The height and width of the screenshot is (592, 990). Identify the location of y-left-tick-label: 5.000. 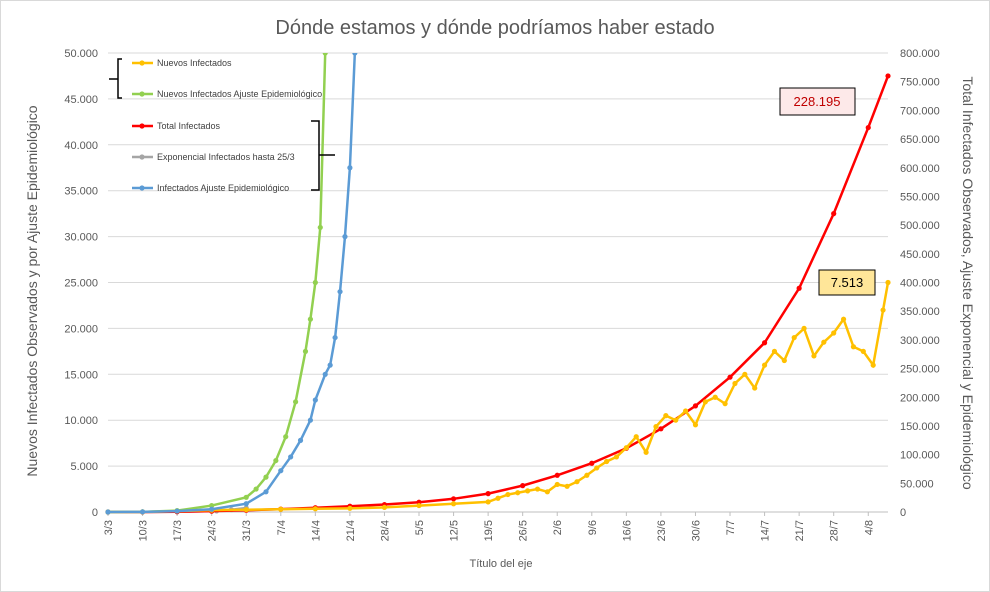
(84, 467).